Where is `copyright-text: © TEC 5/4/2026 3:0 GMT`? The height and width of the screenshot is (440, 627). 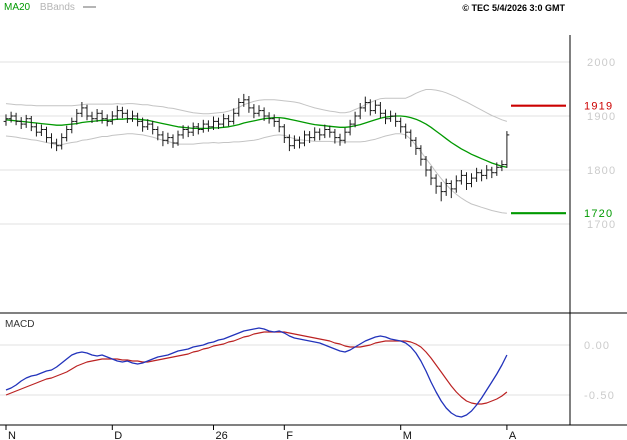 copyright-text: © TEC 5/4/2026 3:0 GMT is located at coordinates (513, 8).